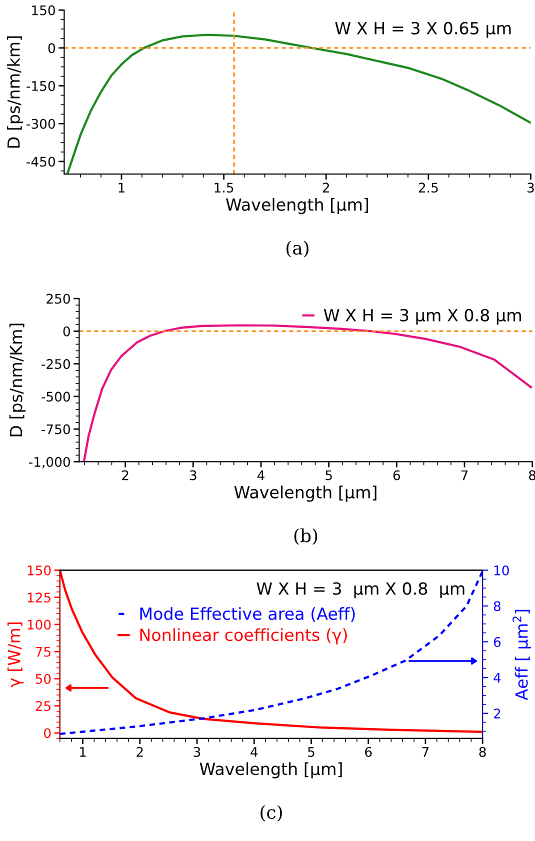 The width and height of the screenshot is (535, 841). I want to click on y-tick-label: -250, so click(56, 364).